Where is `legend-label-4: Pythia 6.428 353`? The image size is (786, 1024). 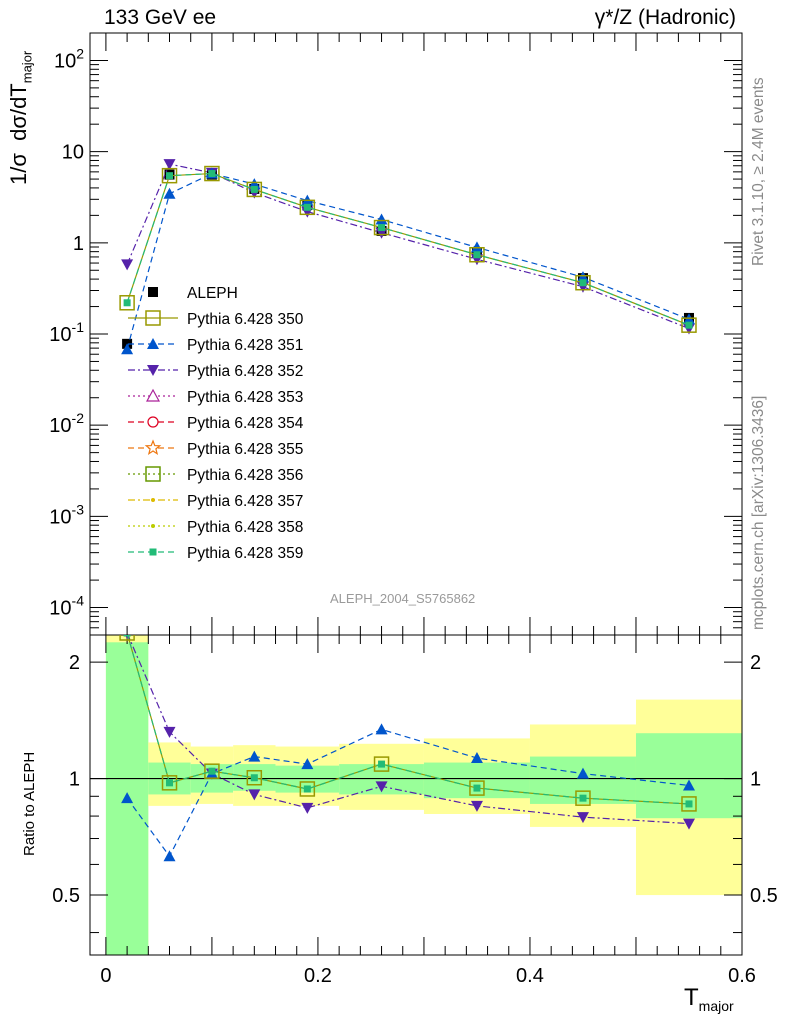 legend-label-4: Pythia 6.428 353 is located at coordinates (245, 397).